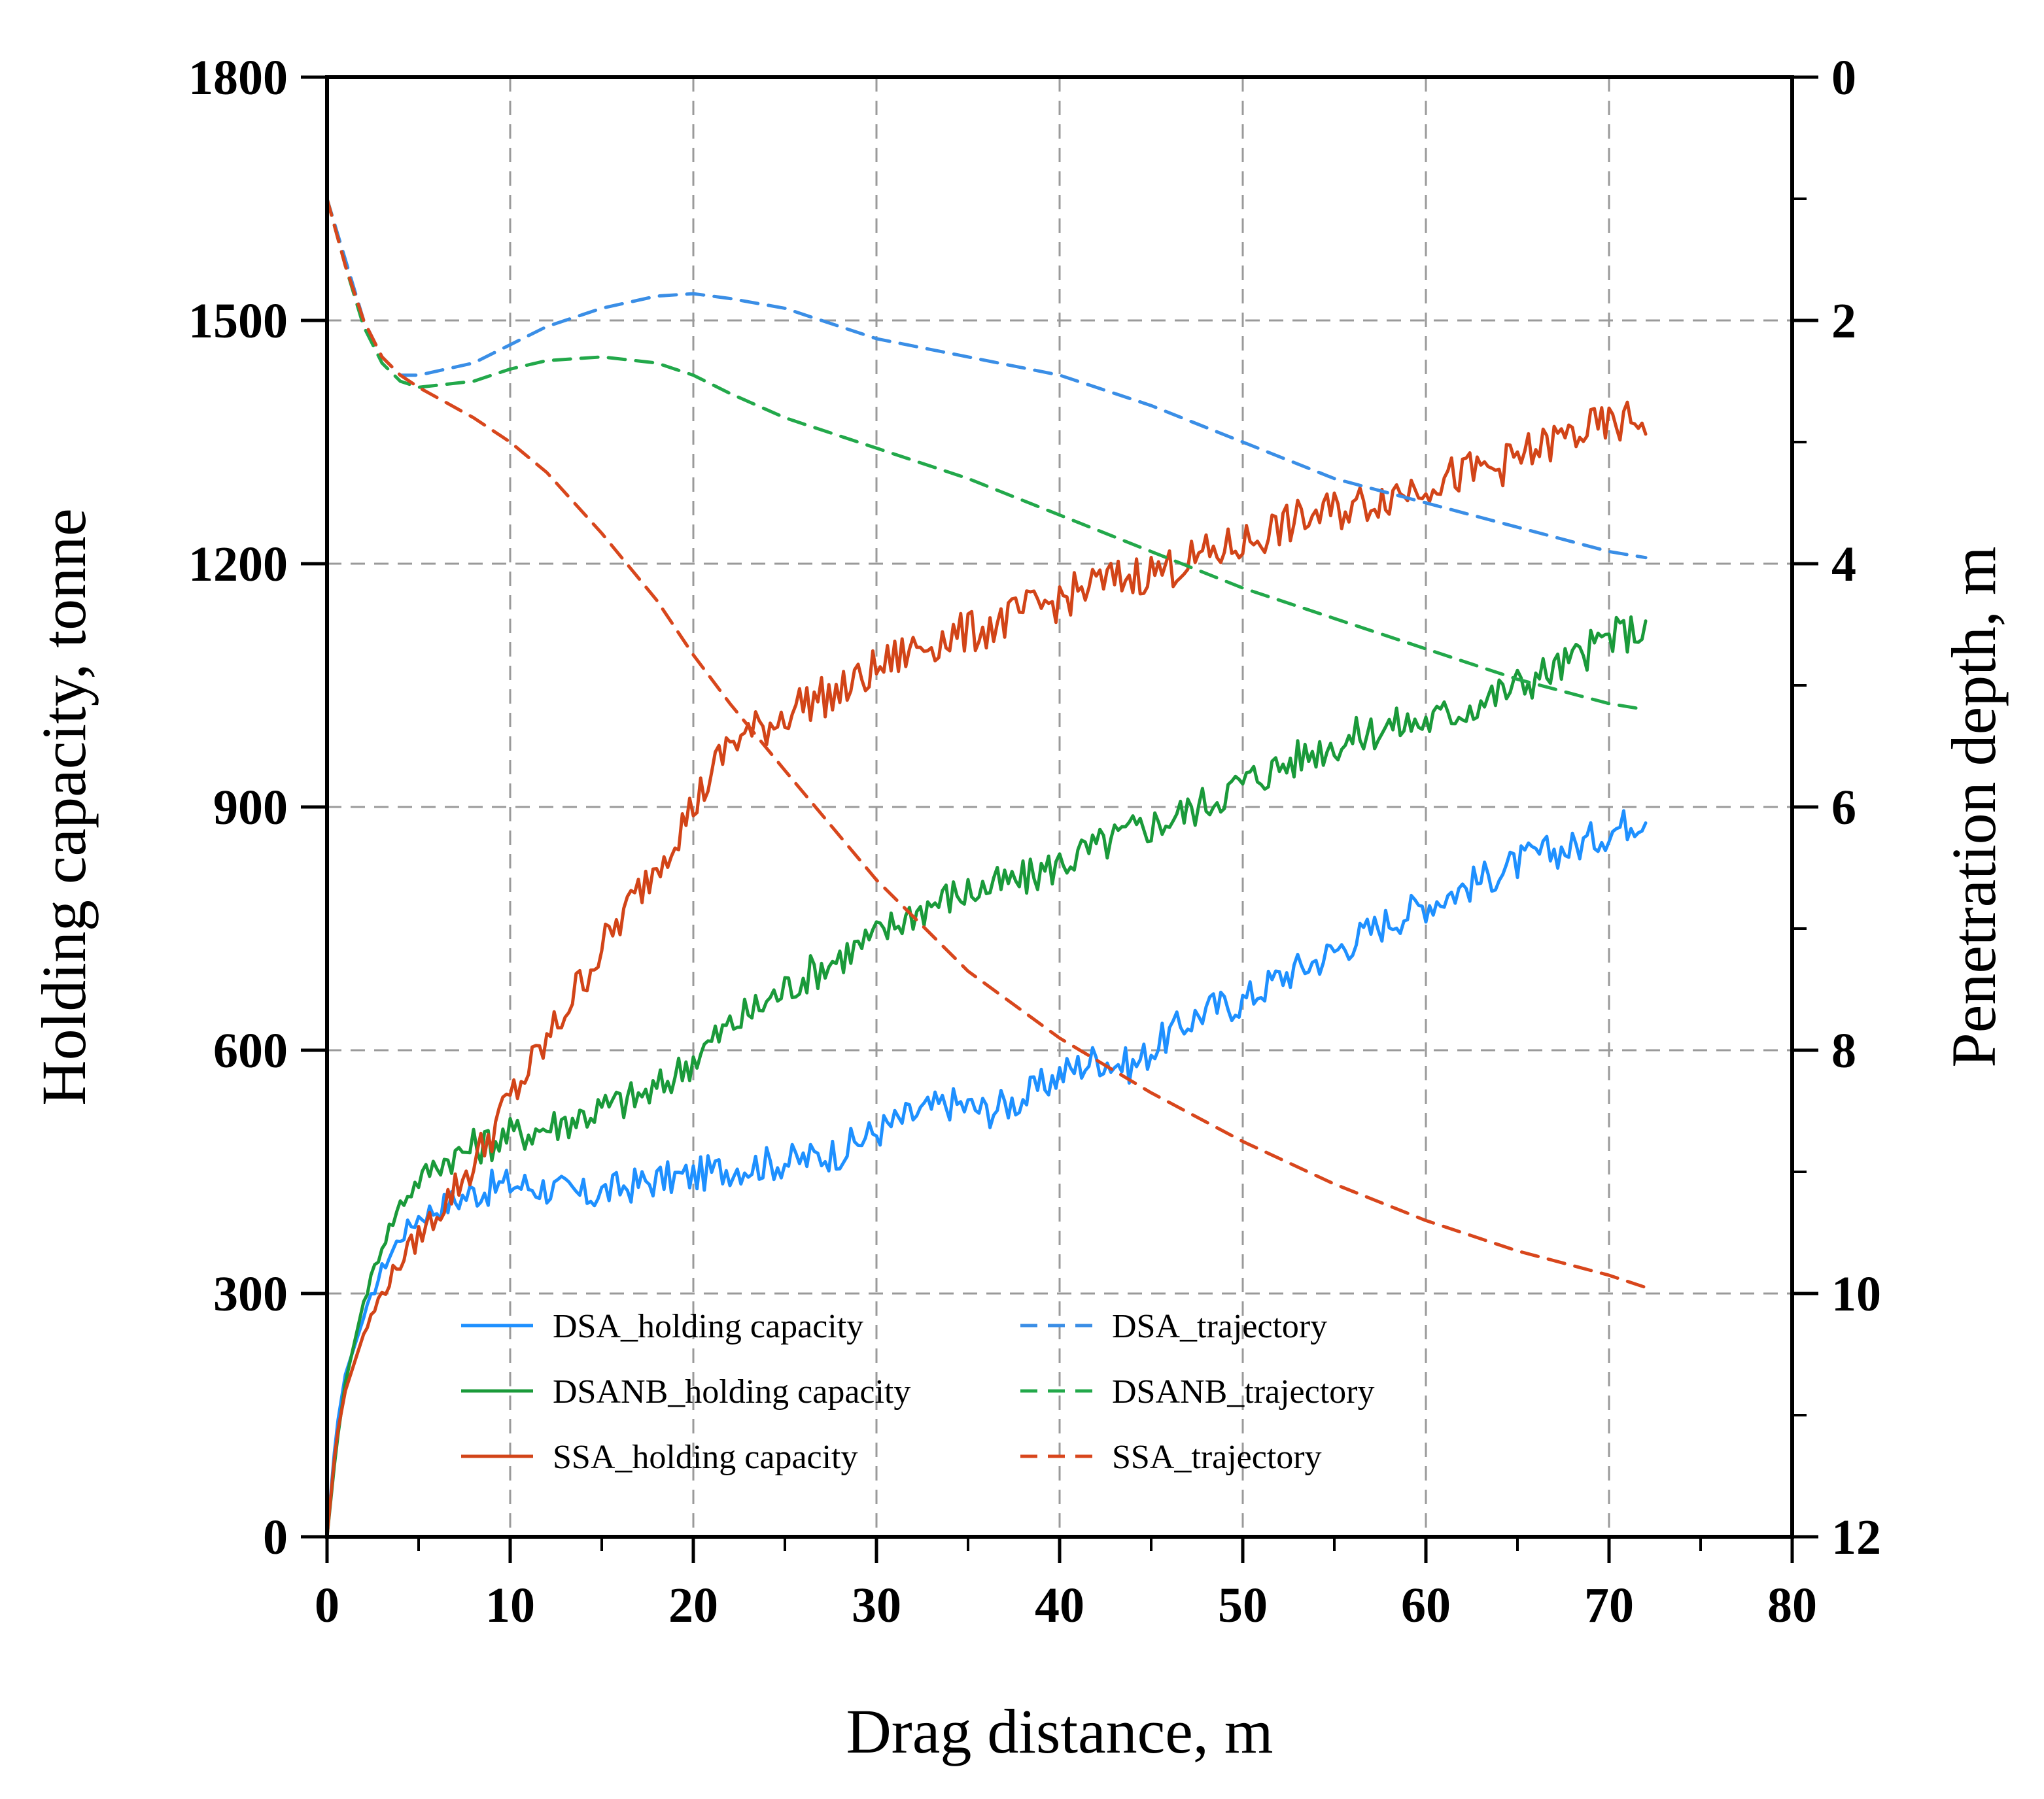 The width and height of the screenshot is (2044, 1799). I want to click on y-right-tick-label: 2, so click(1843, 321).